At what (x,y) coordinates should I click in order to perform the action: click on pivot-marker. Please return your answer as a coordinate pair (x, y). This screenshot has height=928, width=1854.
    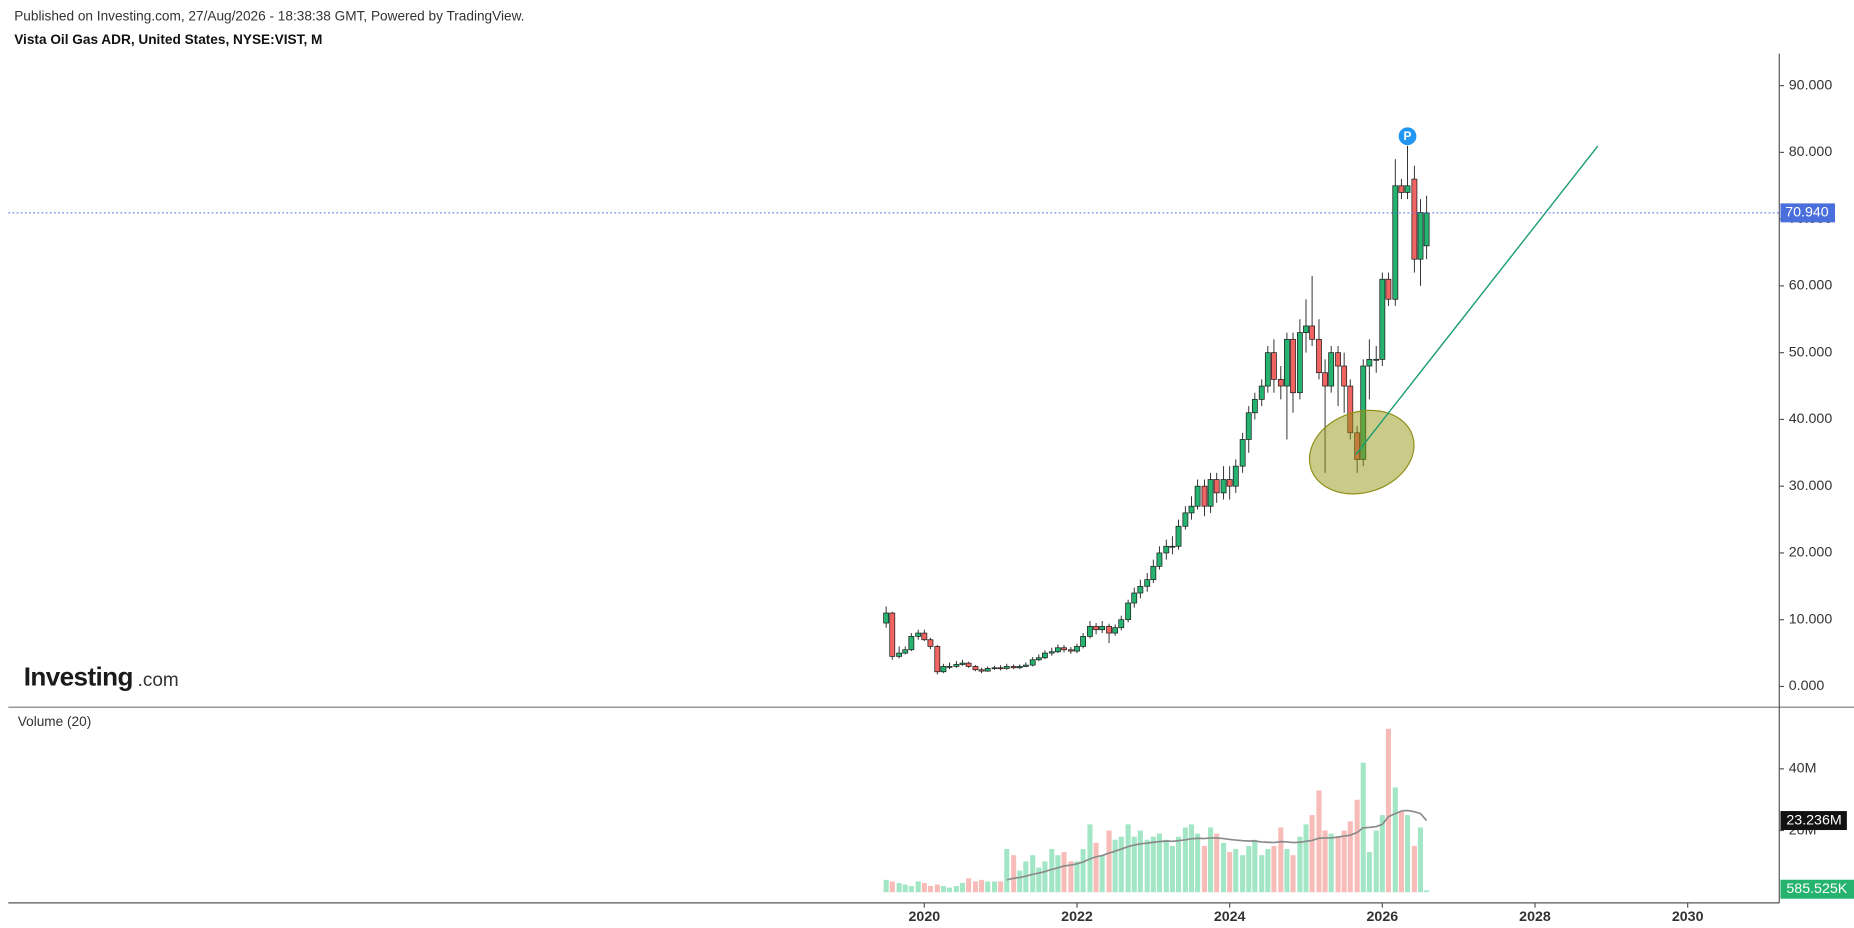
    Looking at the image, I should click on (1407, 136).